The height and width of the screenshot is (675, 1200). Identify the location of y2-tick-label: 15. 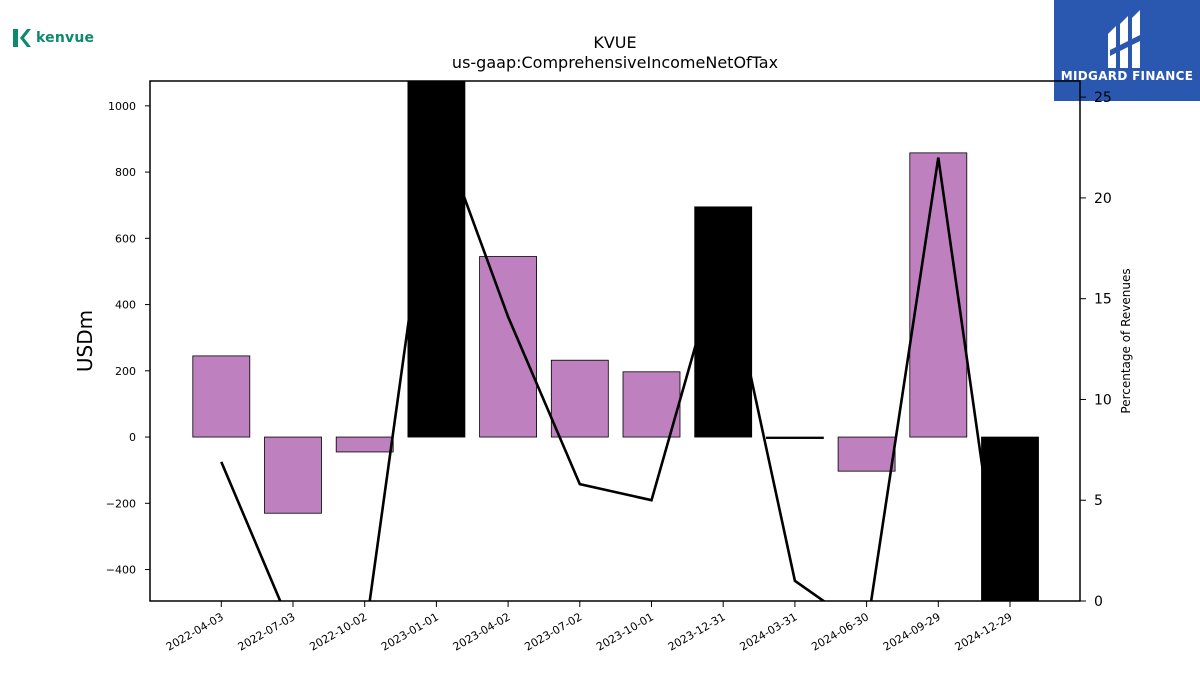
(1103, 300).